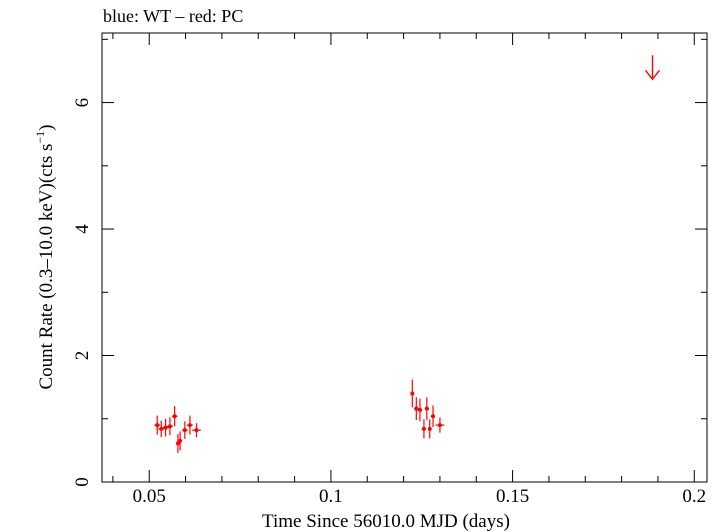  I want to click on y-axis-title-close: ), so click(46, 127).